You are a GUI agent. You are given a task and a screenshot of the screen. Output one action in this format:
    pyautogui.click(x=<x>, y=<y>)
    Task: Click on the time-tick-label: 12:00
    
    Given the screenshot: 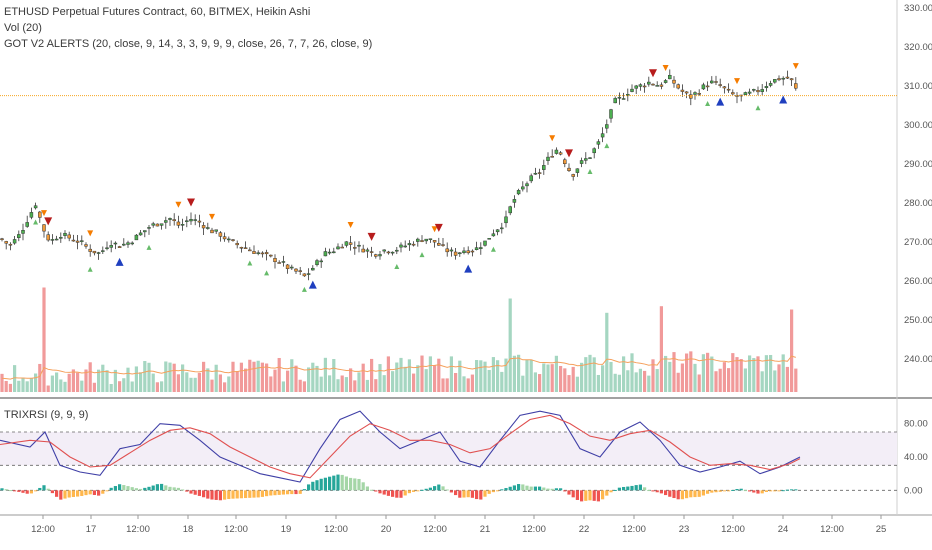 What is the action you would take?
    pyautogui.click(x=236, y=529)
    